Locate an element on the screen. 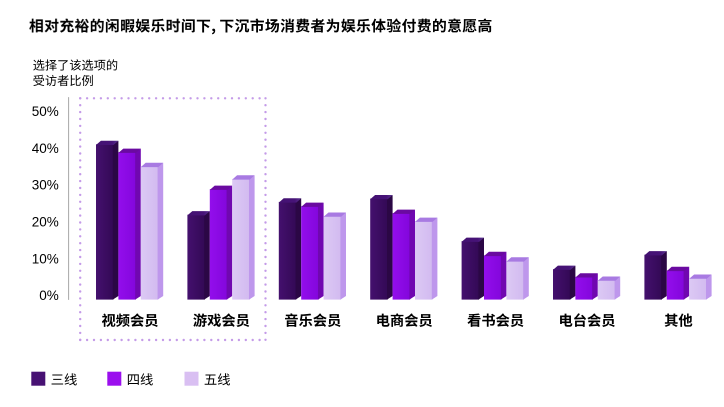  svg-text: 10% is located at coordinates (45, 258).